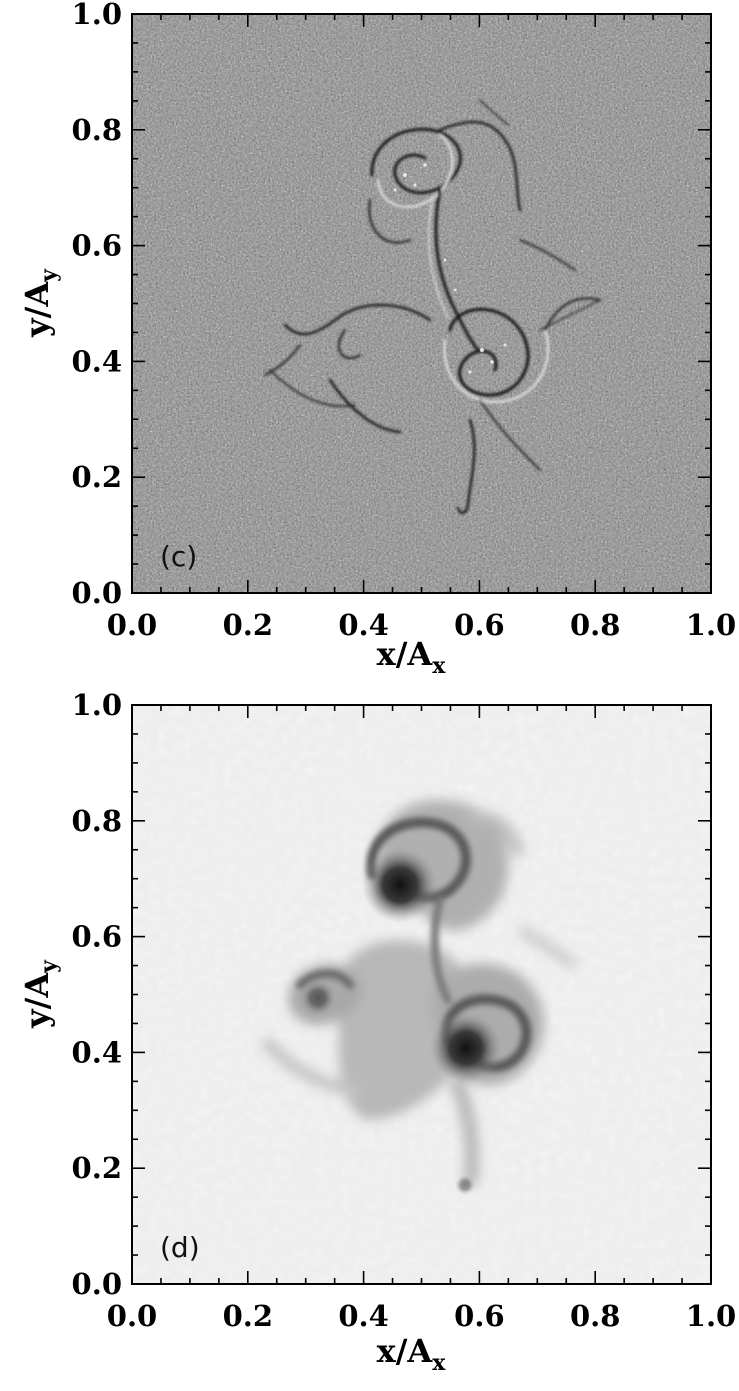 The width and height of the screenshot is (739, 1391). I want to click on panel-c-xlabel: x/Ax, so click(412, 657).